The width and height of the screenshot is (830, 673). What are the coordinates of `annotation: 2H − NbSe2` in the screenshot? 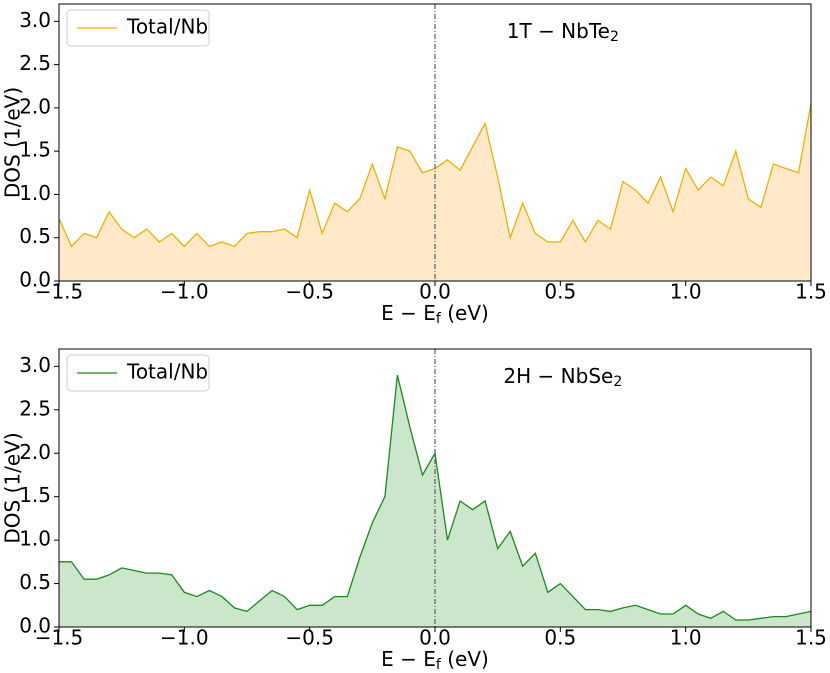 It's located at (562, 377).